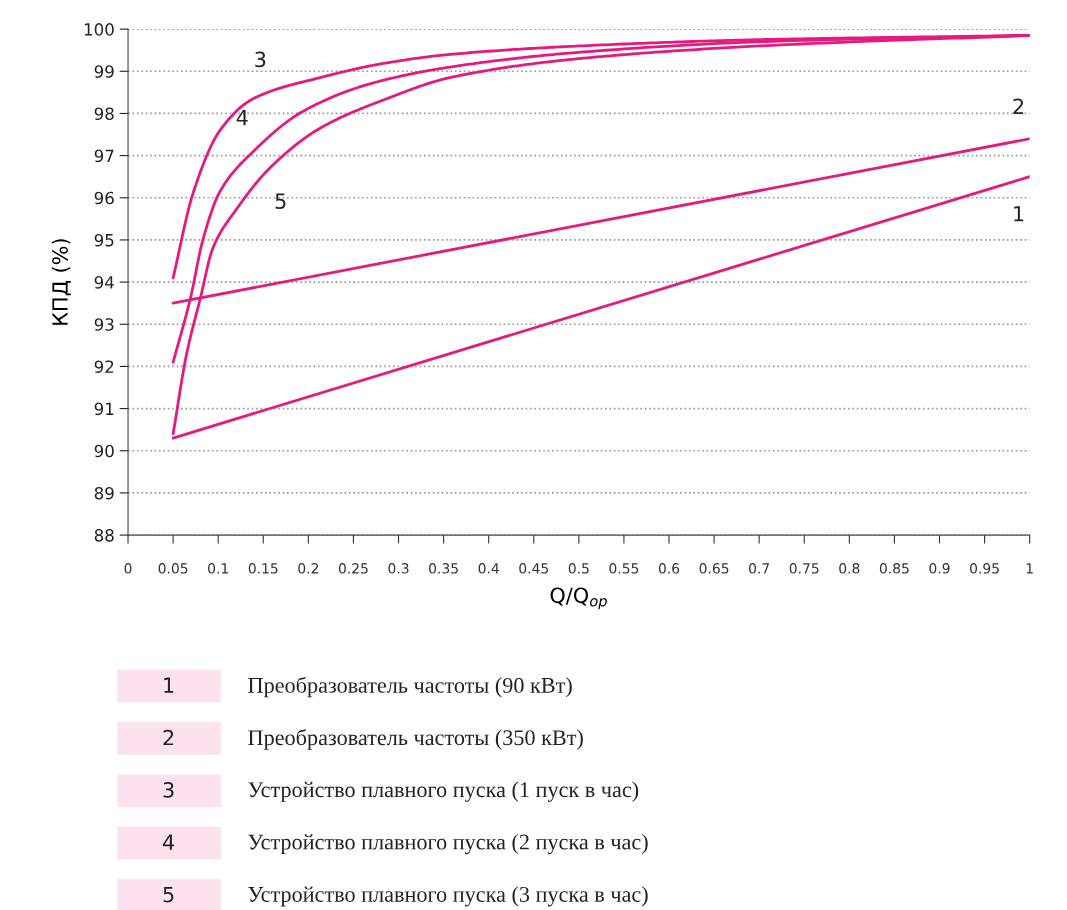 This screenshot has height=910, width=1067. I want to click on y-tick-label: 98, so click(104, 114).